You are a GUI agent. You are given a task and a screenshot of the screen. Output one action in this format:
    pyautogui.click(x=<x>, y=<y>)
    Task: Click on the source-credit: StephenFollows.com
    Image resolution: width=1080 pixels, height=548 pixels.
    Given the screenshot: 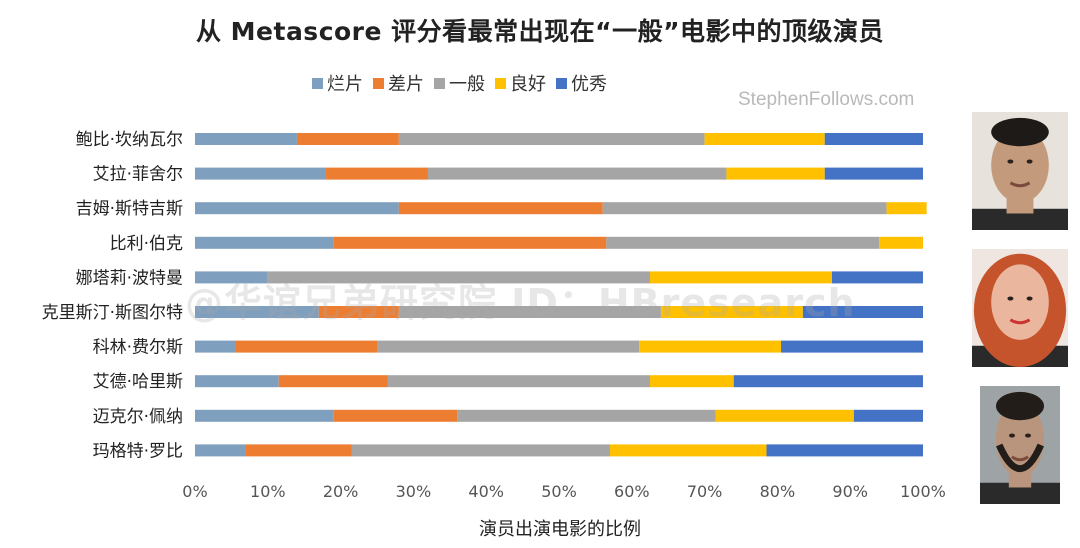 What is the action you would take?
    pyautogui.click(x=826, y=99)
    